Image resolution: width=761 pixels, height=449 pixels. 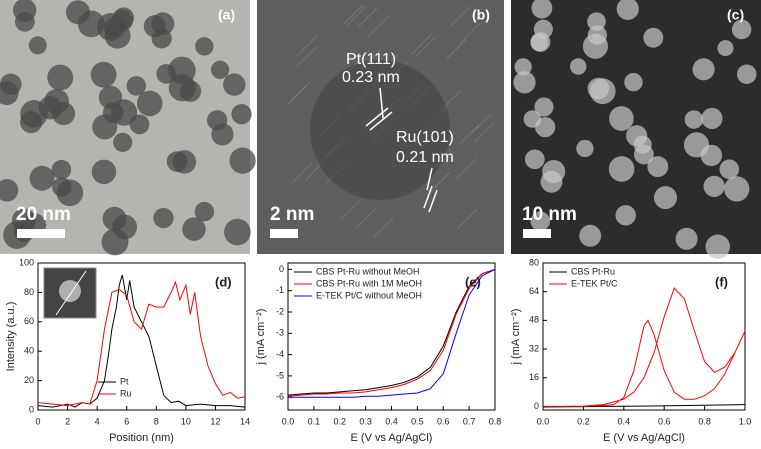 What do you see at coordinates (215, 421) in the screenshot?
I see `x-tick-label: 12` at bounding box center [215, 421].